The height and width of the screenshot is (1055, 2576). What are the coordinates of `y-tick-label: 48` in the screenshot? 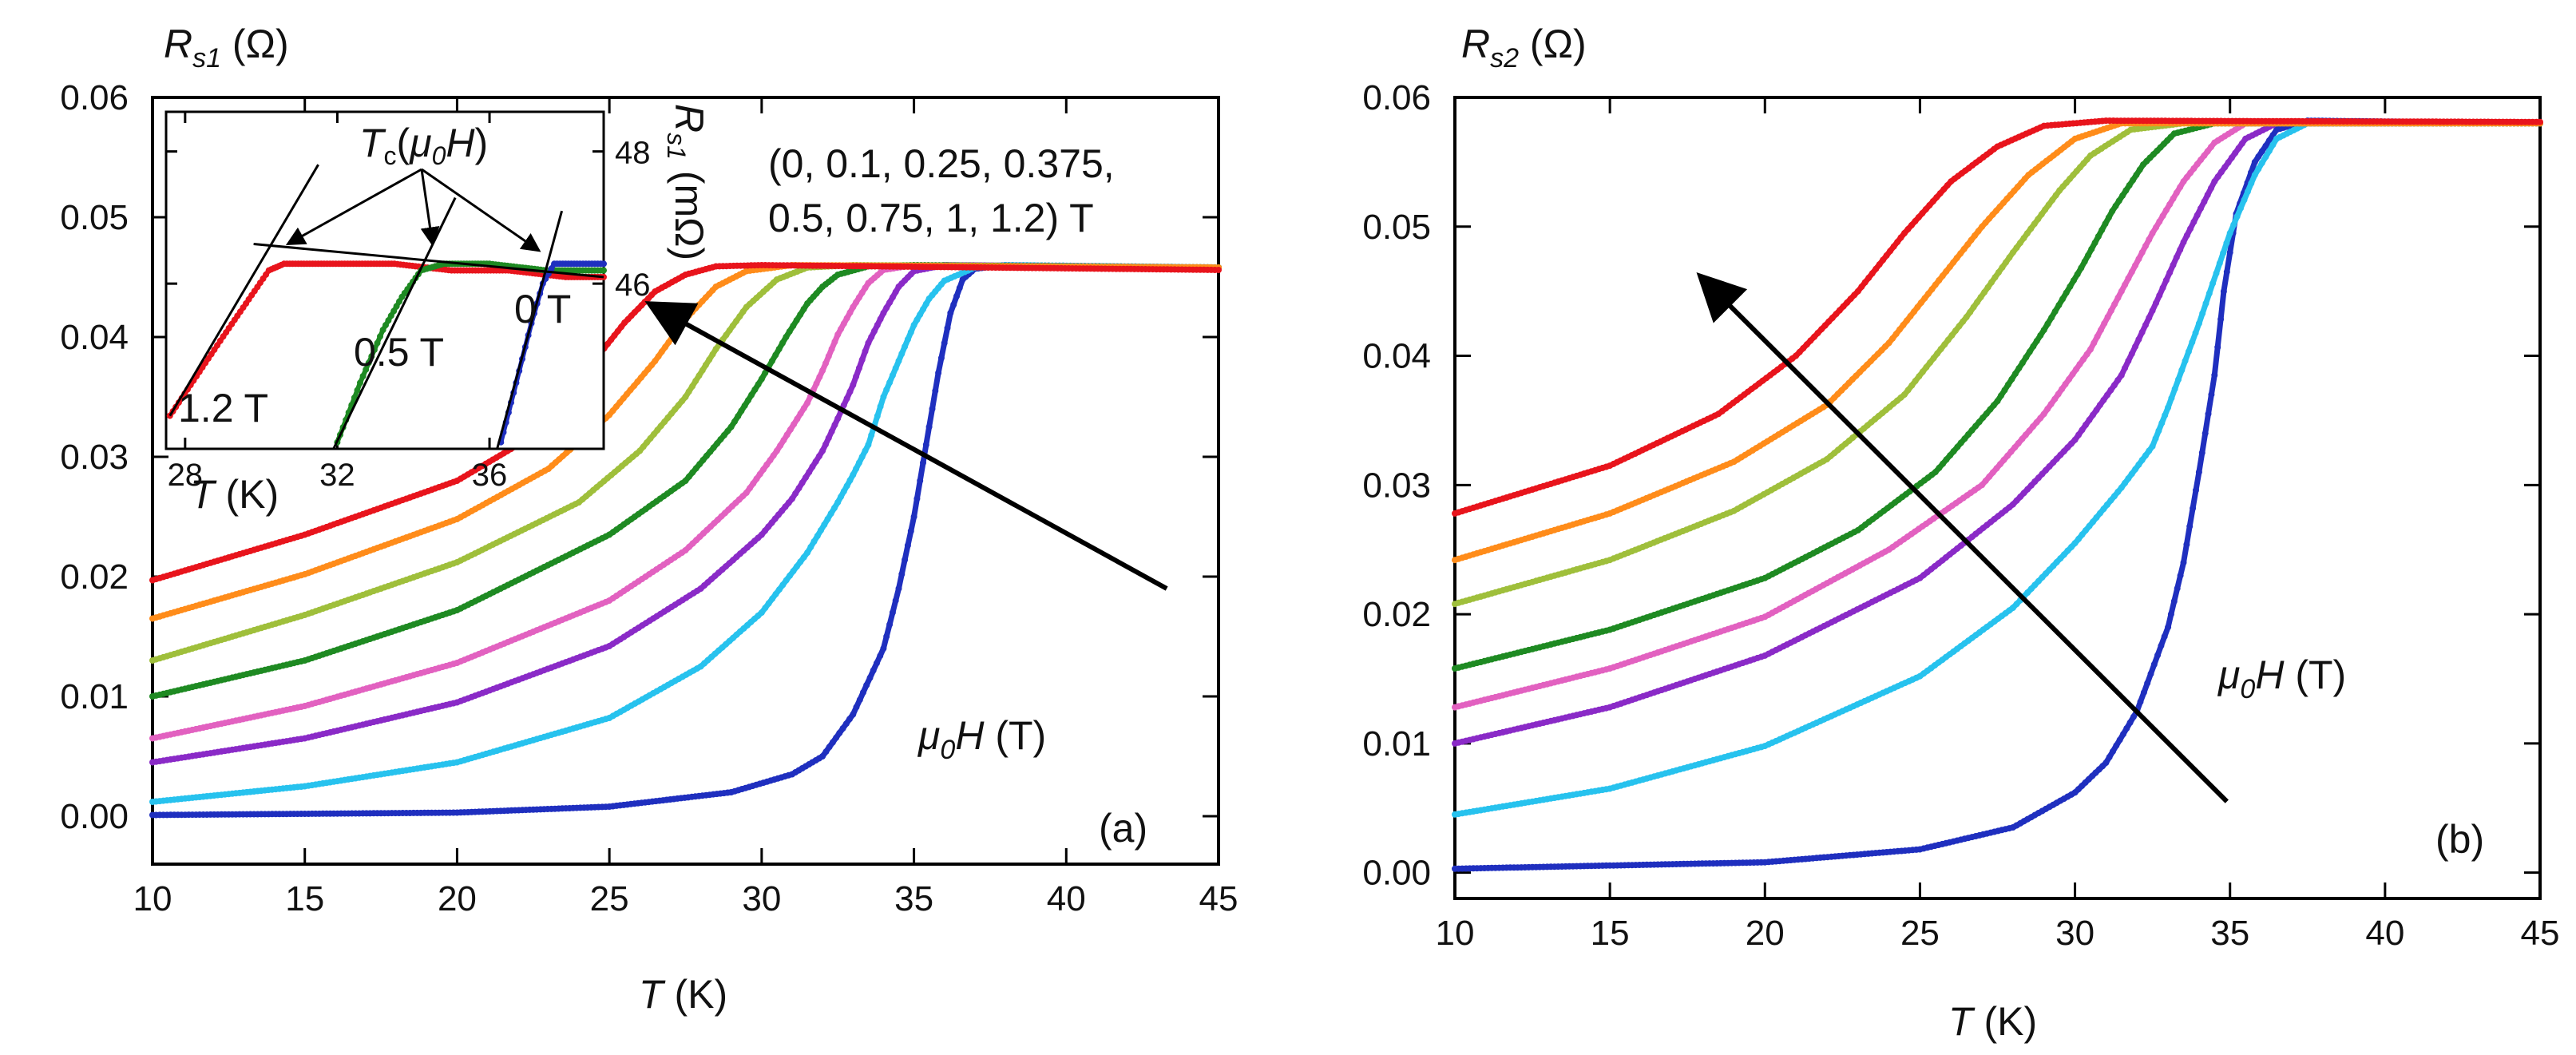 It's located at (633, 153).